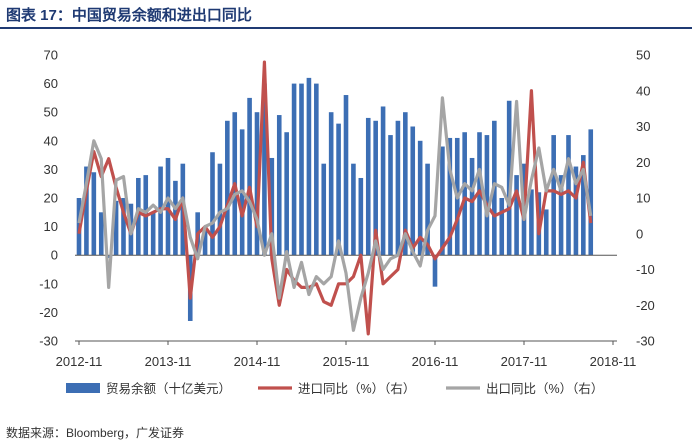 The height and width of the screenshot is (443, 692). What do you see at coordinates (643, 90) in the screenshot?
I see `right-tick-label: 40` at bounding box center [643, 90].